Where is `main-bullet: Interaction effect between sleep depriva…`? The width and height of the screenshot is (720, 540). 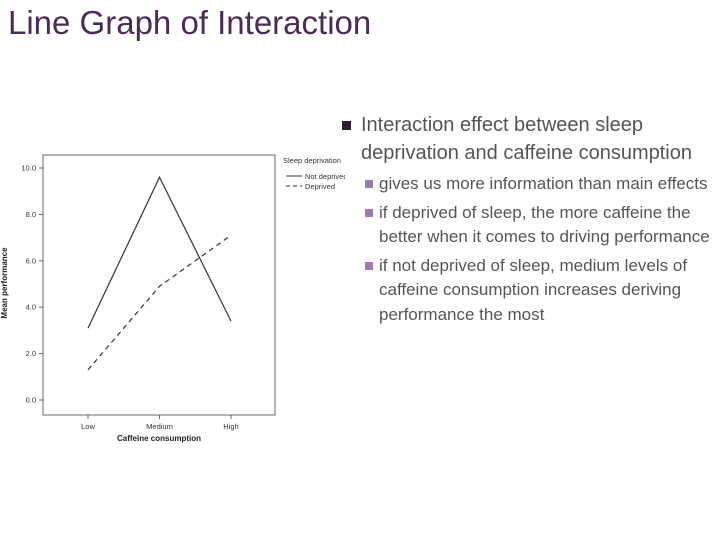
main-bullet: Interaction effect between sleep depriva… is located at coordinates (528, 139).